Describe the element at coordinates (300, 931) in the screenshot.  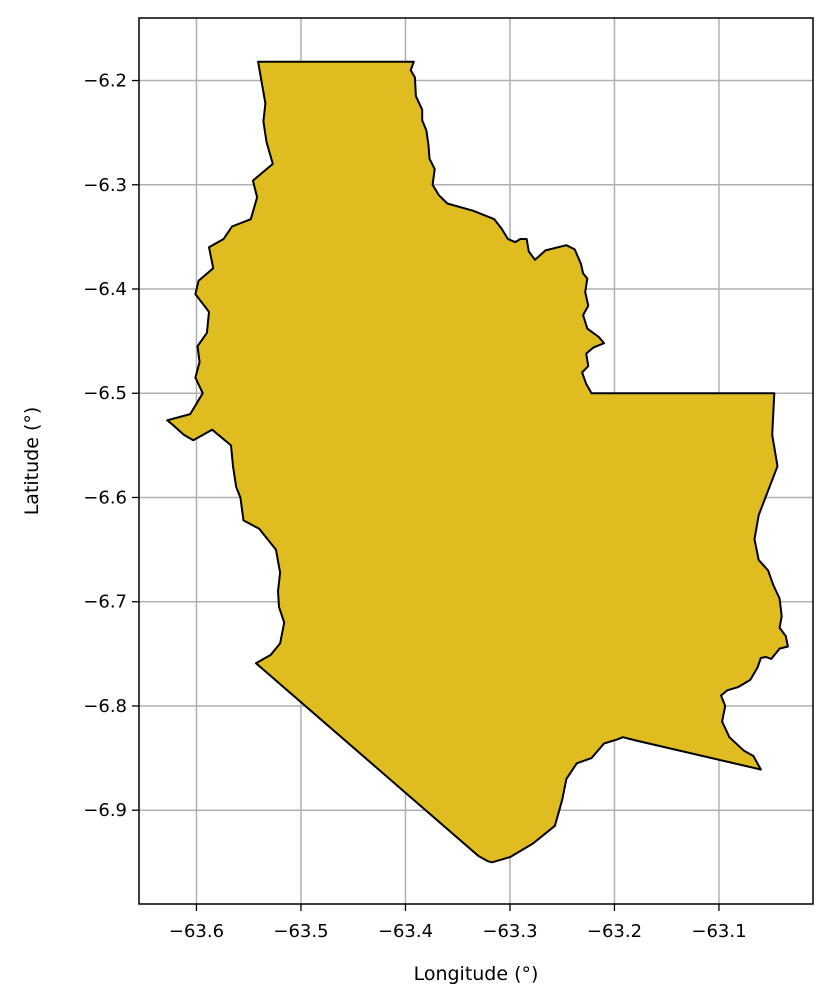
I see `x-tick-label: −63.5` at that location.